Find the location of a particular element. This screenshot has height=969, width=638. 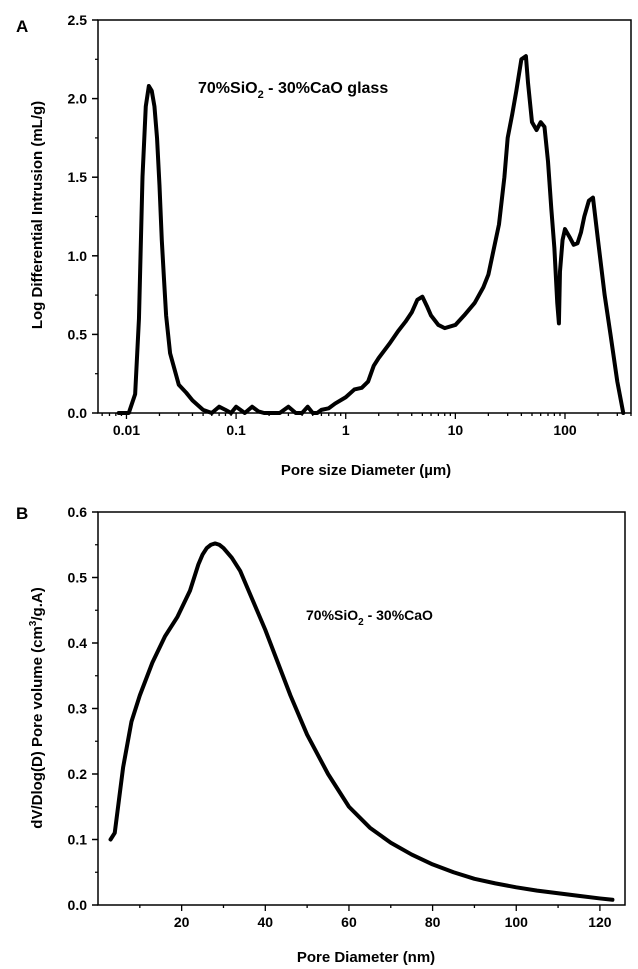

chart-a-xtick-label: 0.1 is located at coordinates (236, 430).